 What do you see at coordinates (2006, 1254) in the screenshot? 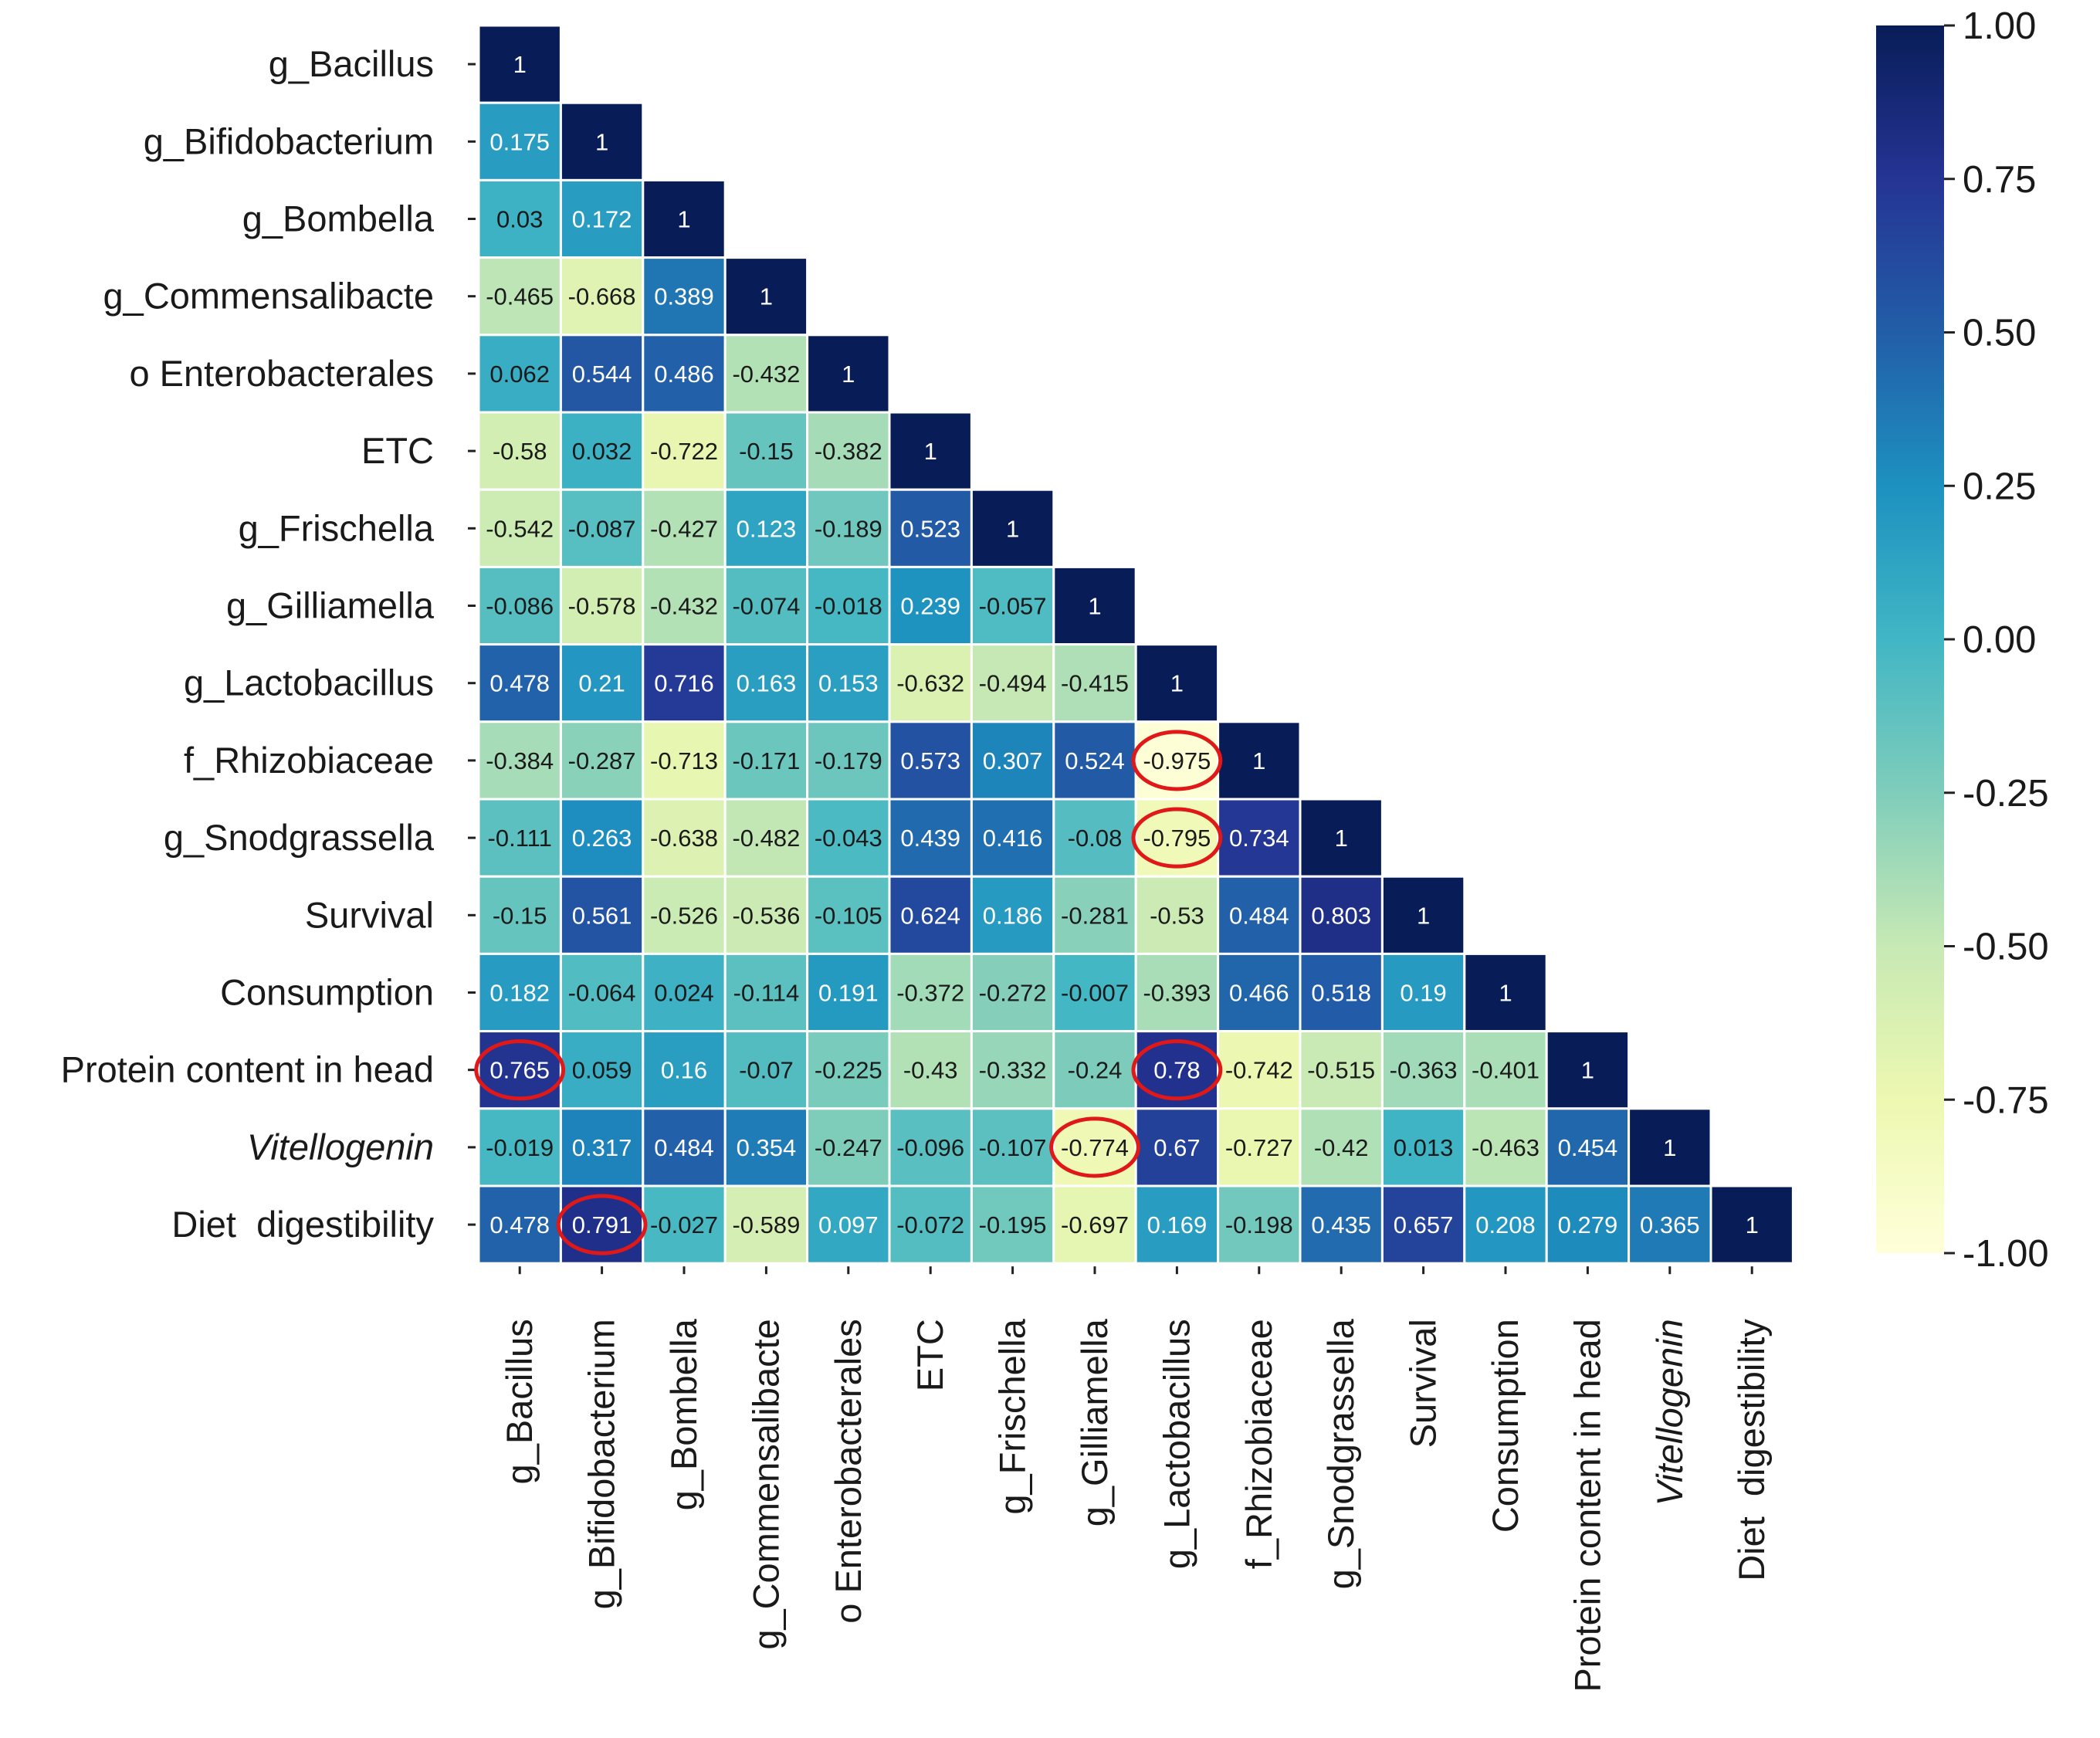
I see `colorbar-tick-label: -1.00` at bounding box center [2006, 1254].